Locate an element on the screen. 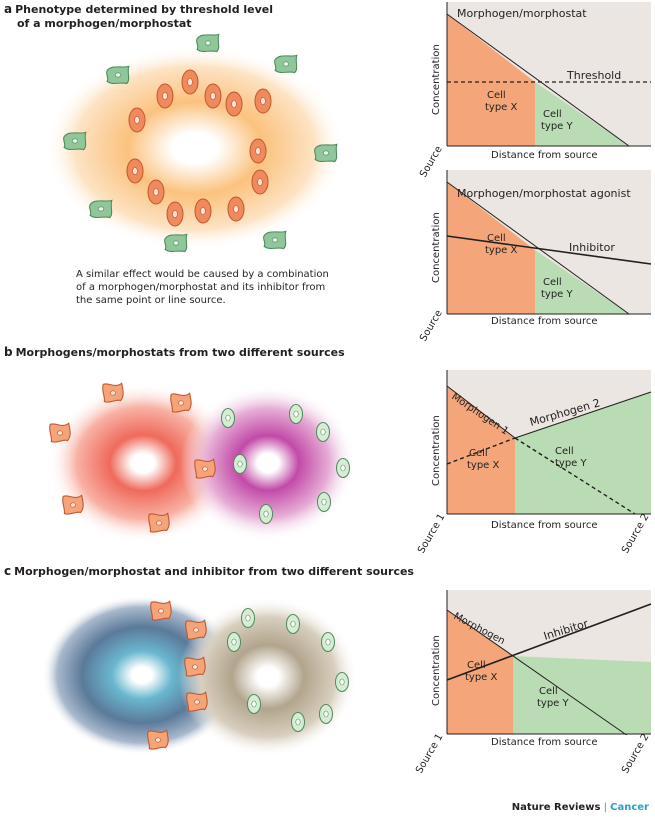 This screenshot has height=817, width=655. morphogen-1-dashed is located at coordinates (575, 476).